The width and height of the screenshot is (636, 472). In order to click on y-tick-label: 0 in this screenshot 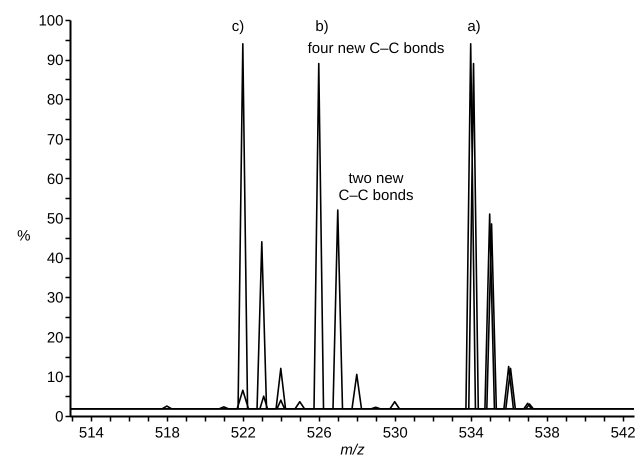, I will do `click(59, 417)`.